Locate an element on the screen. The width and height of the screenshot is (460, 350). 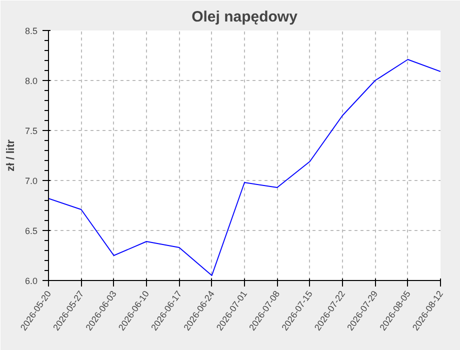
y-tick-label: 7.5 is located at coordinates (31, 131).